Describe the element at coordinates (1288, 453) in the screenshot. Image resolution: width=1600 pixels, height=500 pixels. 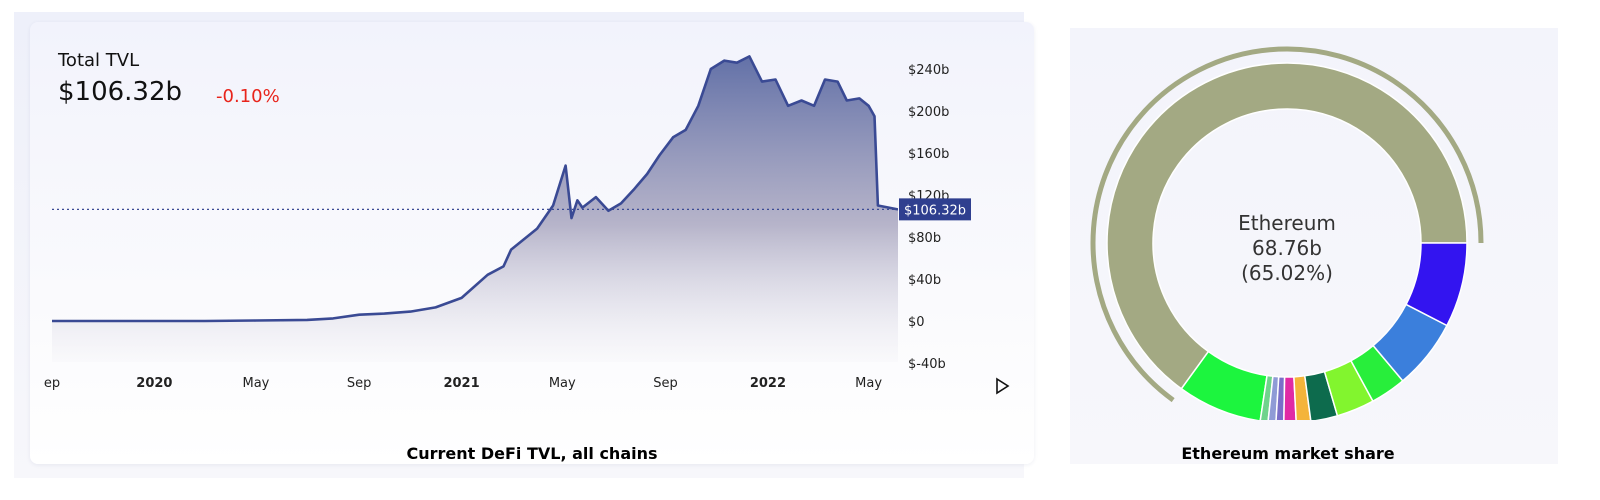
I see `share-caption: Ethereum market share` at that location.